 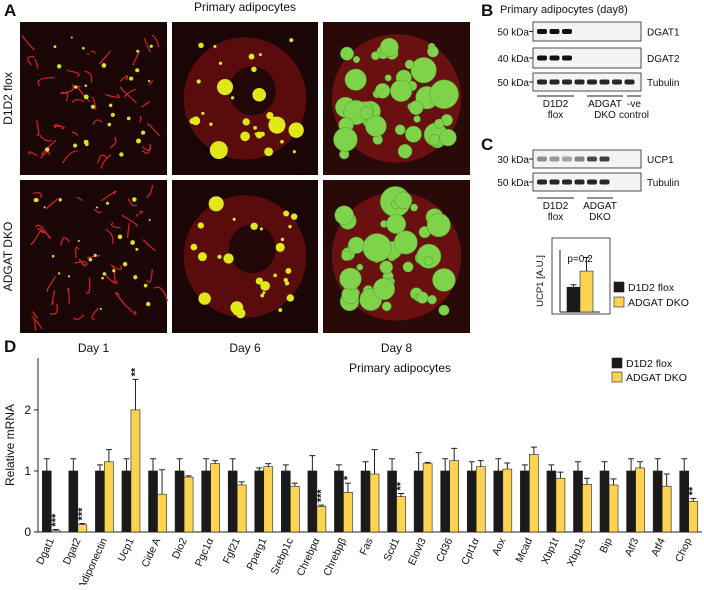 I want to click on x-tick-label: Dgat2, so click(x=72, y=551).